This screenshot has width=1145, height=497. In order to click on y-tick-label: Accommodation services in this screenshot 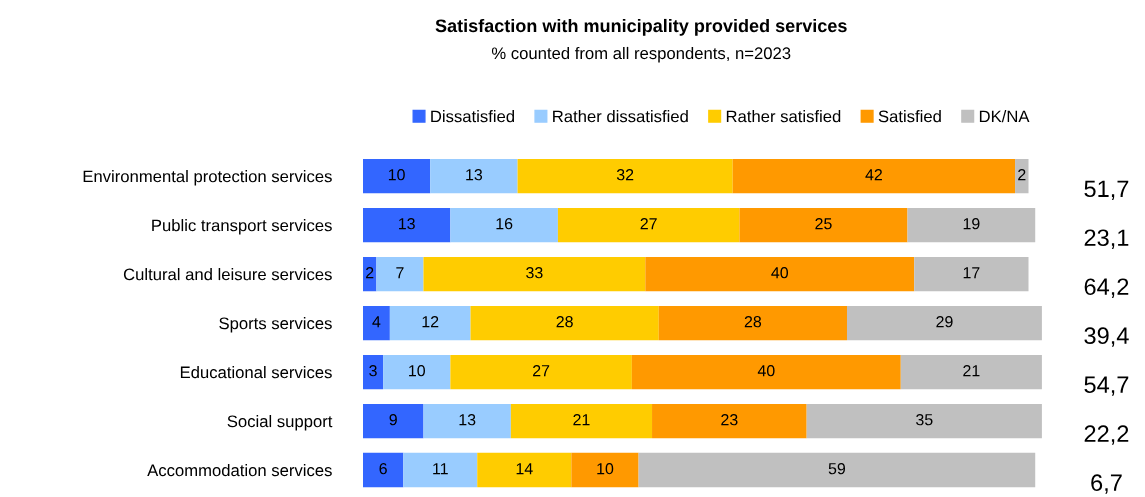, I will do `click(239, 470)`.